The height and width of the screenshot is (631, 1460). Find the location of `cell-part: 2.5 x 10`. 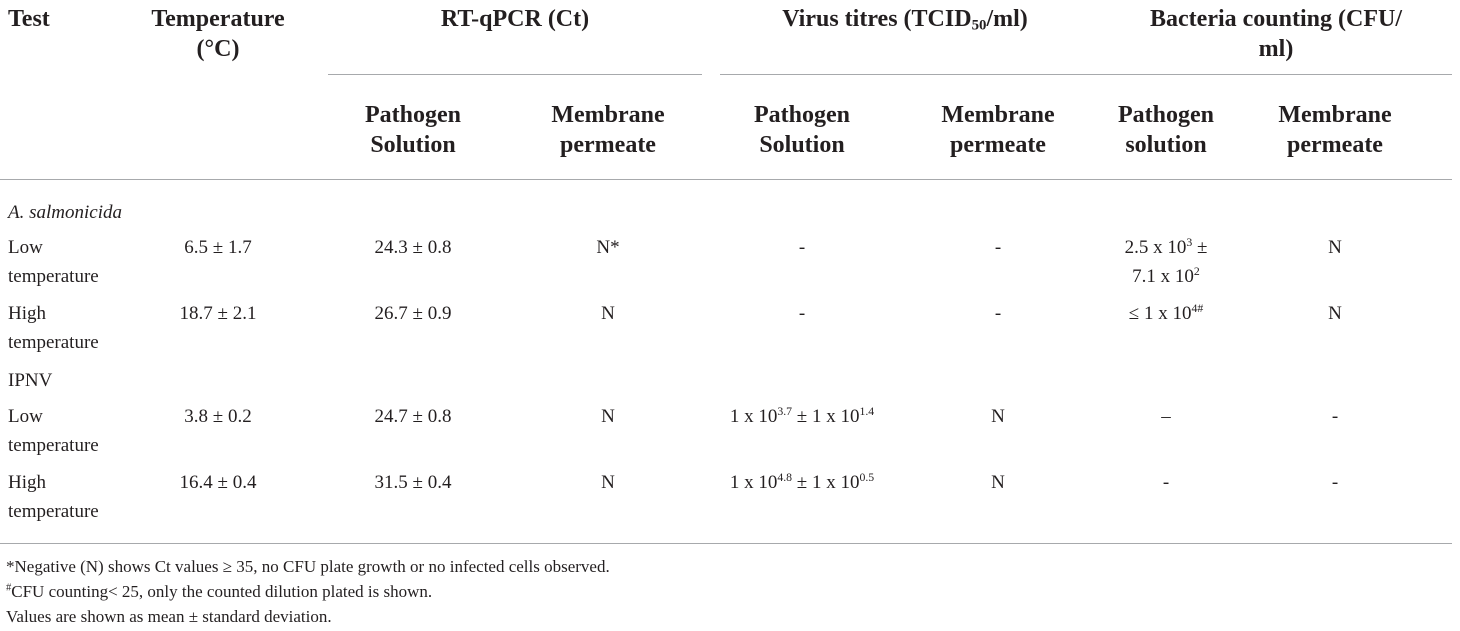

cell-part: 2.5 x 10 is located at coordinates (1155, 247).